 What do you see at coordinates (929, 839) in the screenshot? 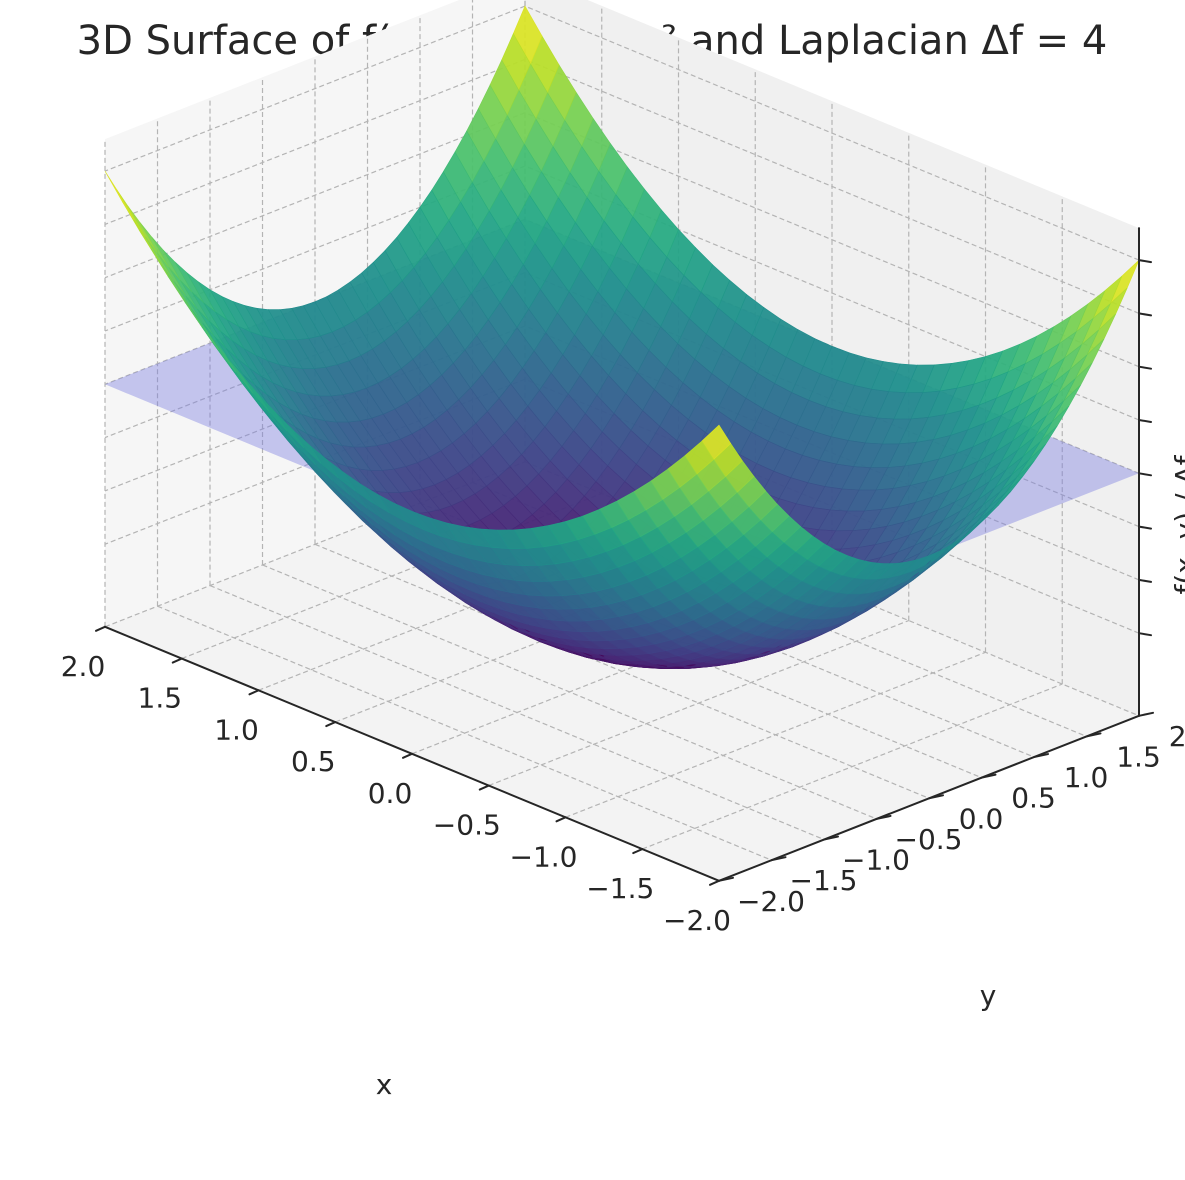
I see `y-tick-label: −0.5` at bounding box center [929, 839].